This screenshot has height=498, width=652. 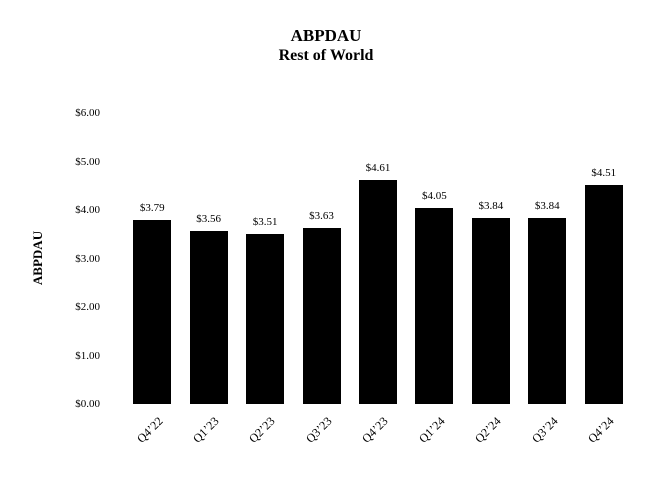 I want to click on chart-title: ABPDAU, so click(x=326, y=35).